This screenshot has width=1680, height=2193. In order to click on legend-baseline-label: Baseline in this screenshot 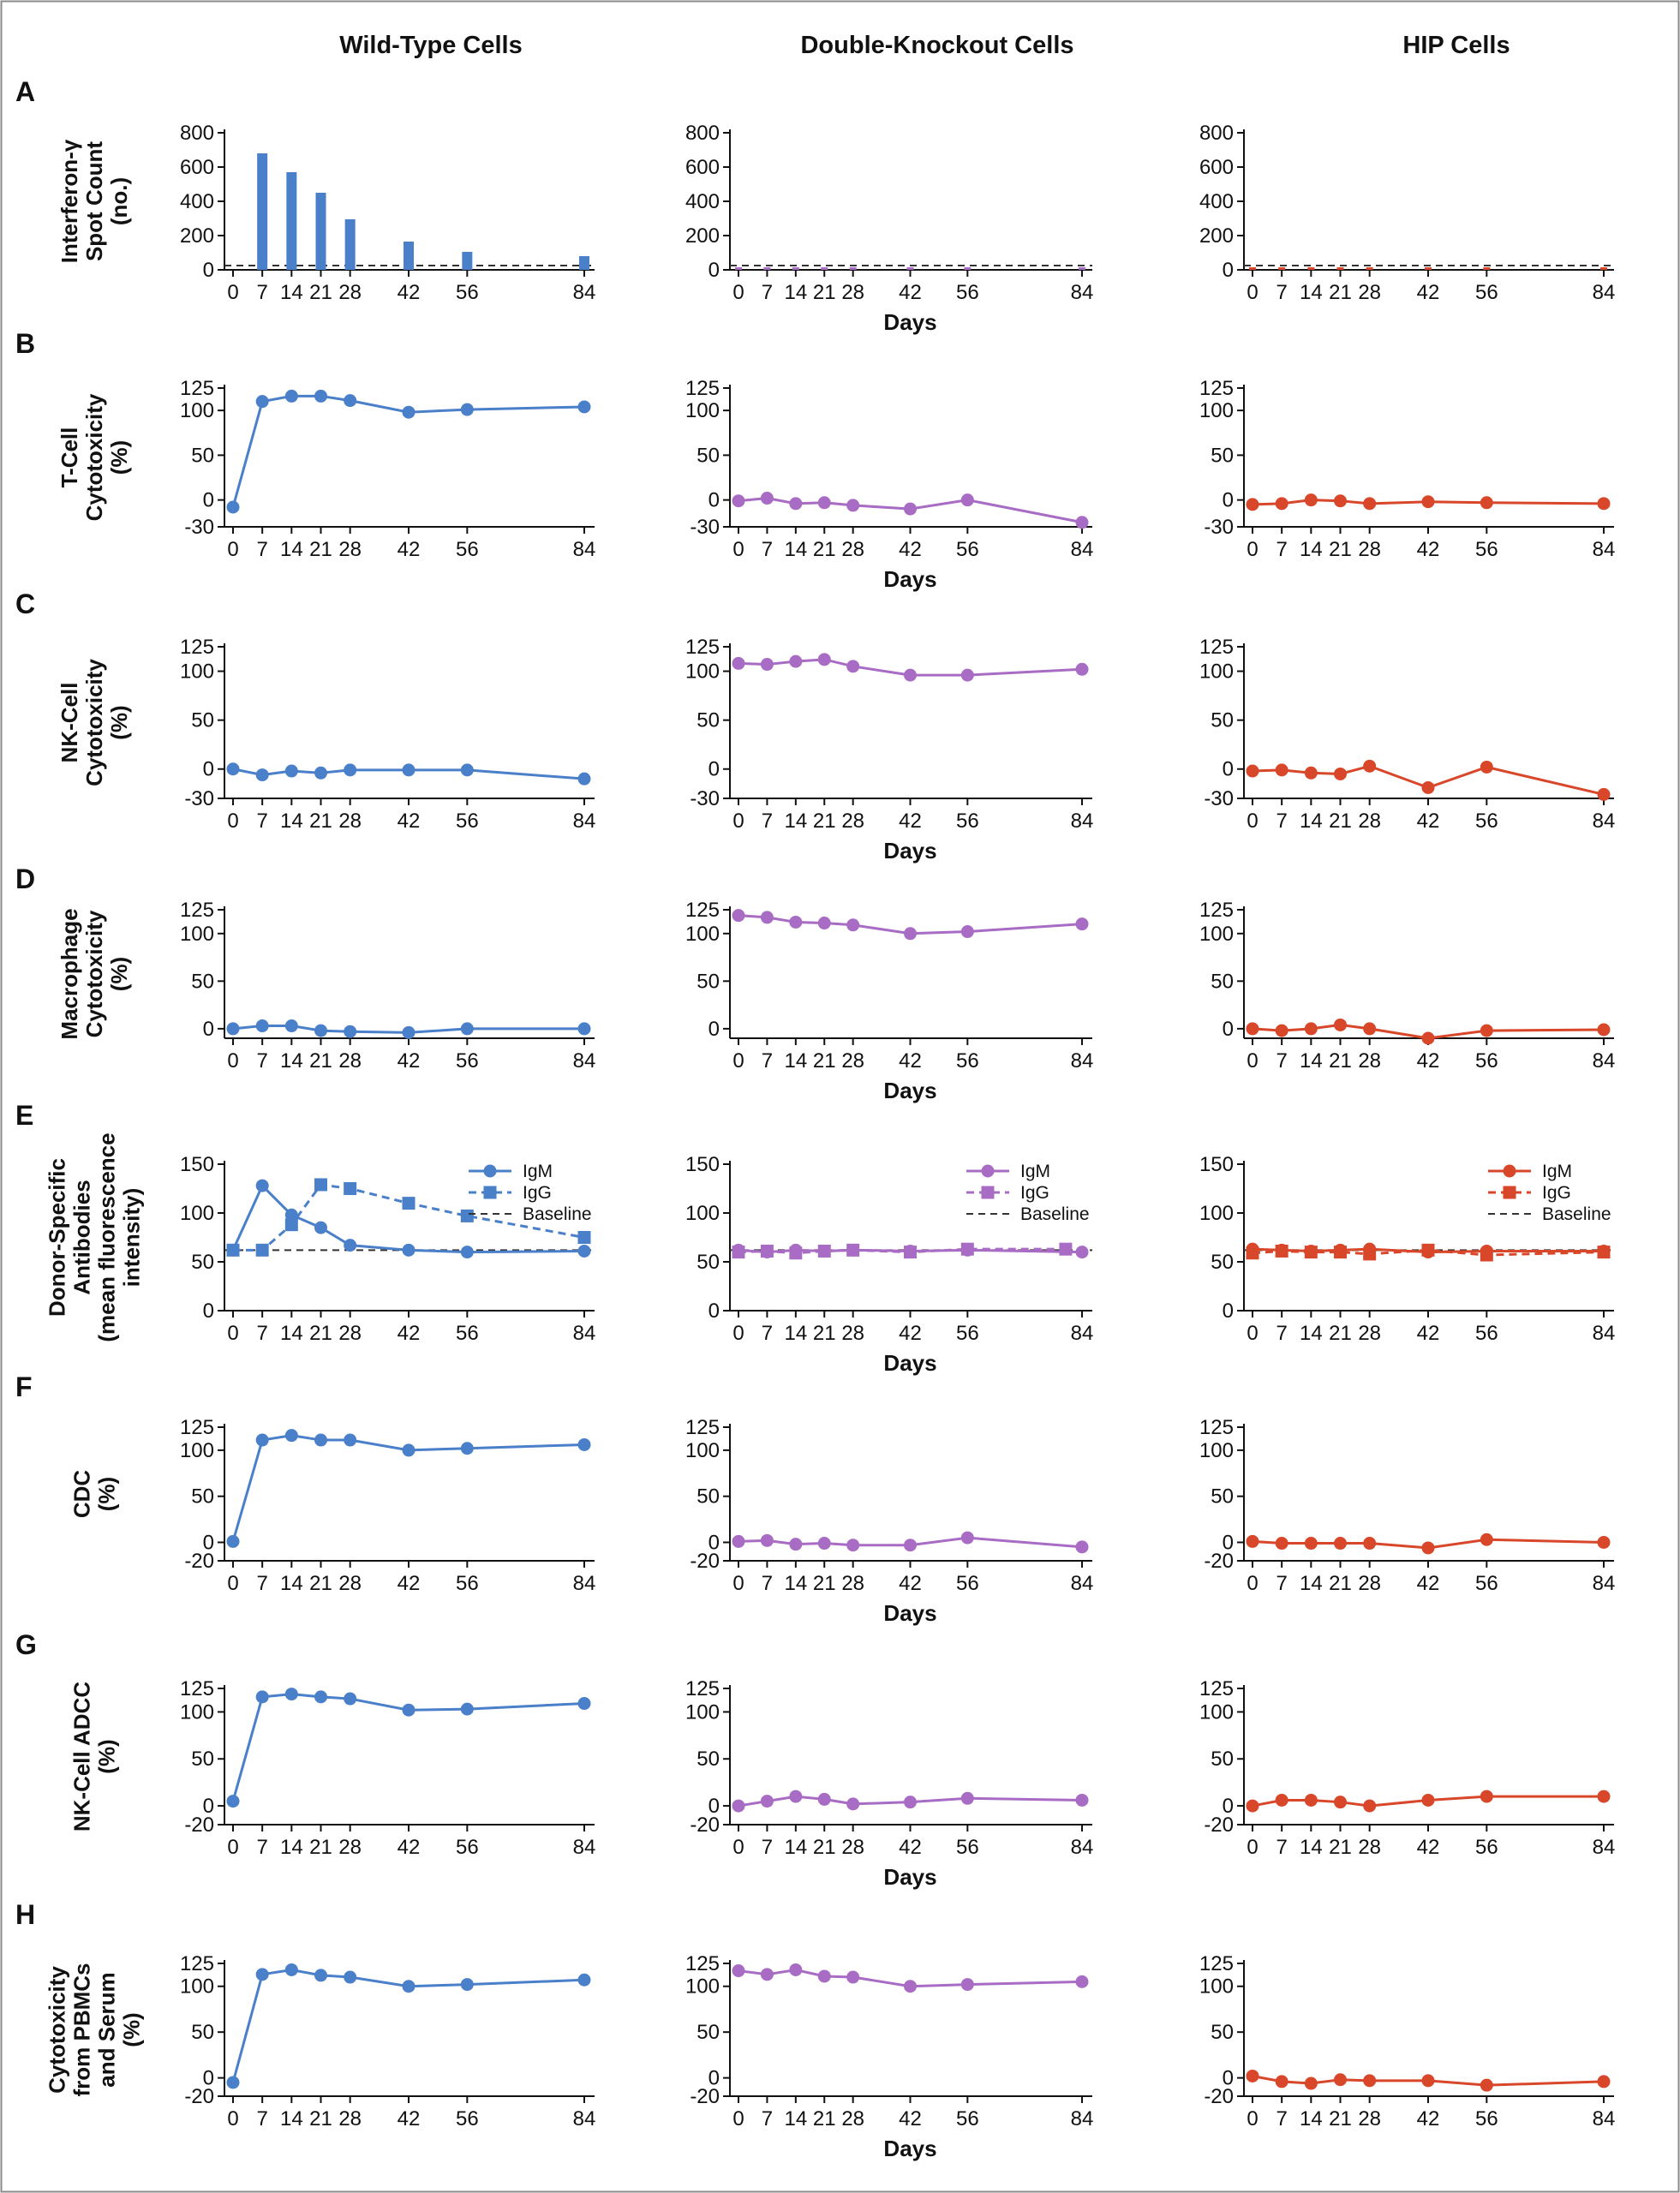, I will do `click(557, 1214)`.